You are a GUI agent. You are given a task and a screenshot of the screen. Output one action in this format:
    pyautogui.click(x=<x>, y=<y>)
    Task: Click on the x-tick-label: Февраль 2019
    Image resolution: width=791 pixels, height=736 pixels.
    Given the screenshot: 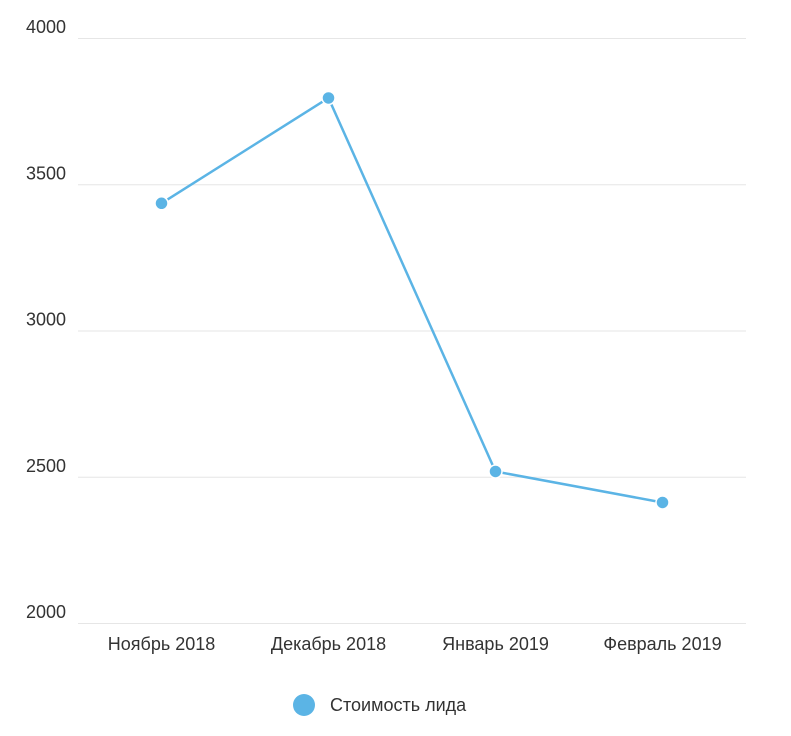 What is the action you would take?
    pyautogui.click(x=662, y=644)
    